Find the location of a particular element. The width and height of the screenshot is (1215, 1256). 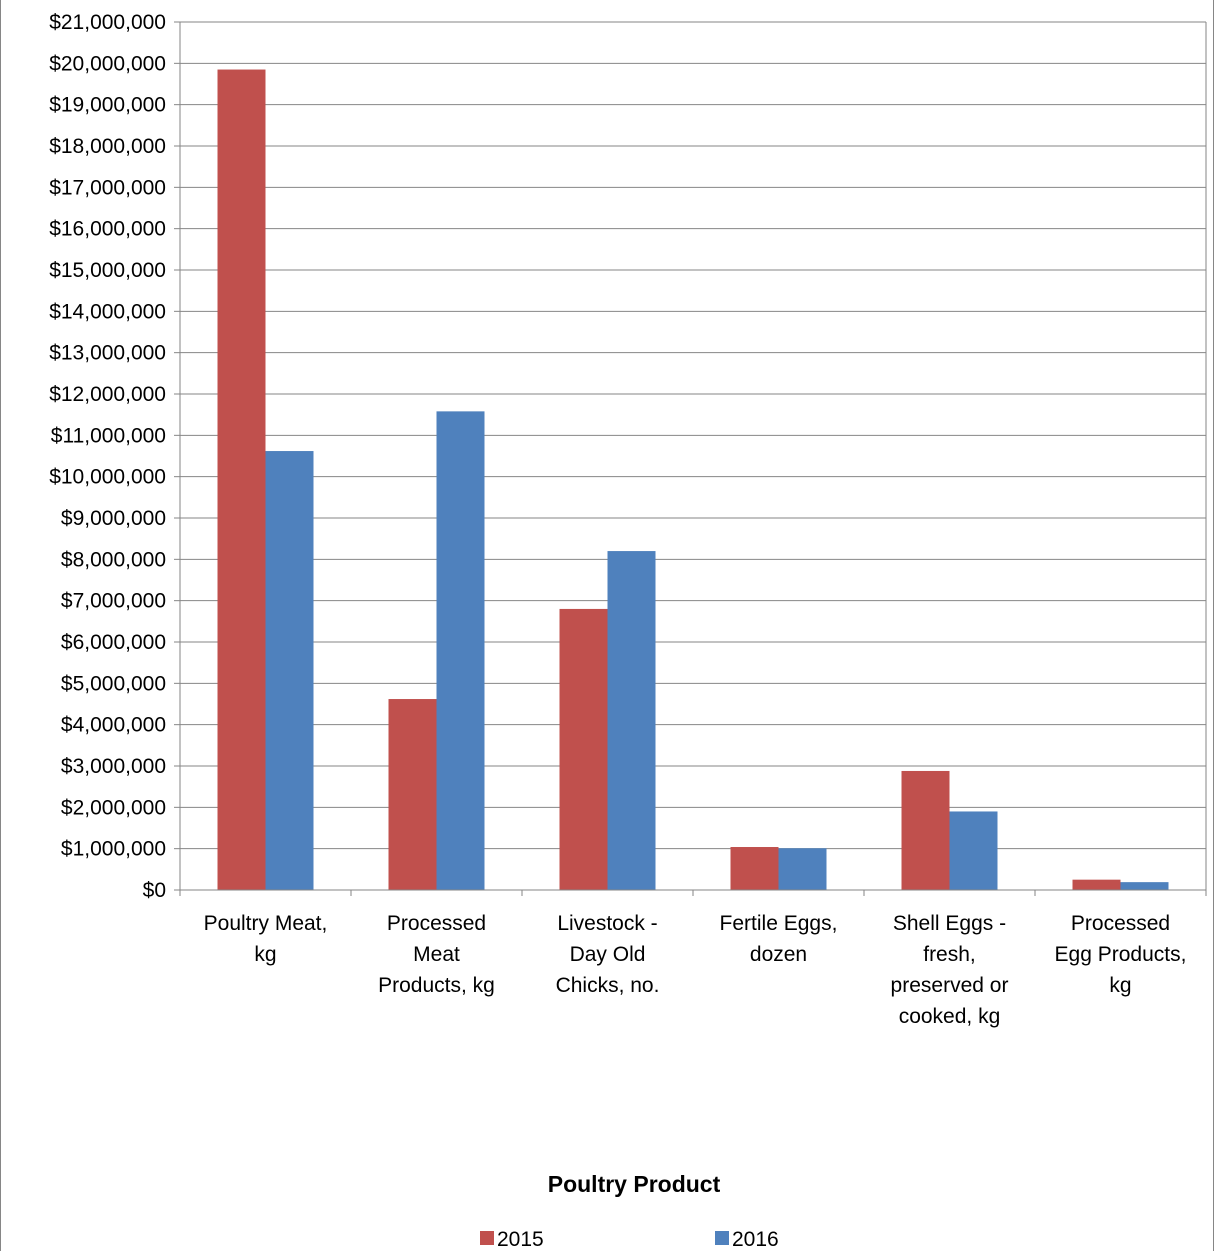

y-tick-label: $7,000,000 is located at coordinates (113, 601).